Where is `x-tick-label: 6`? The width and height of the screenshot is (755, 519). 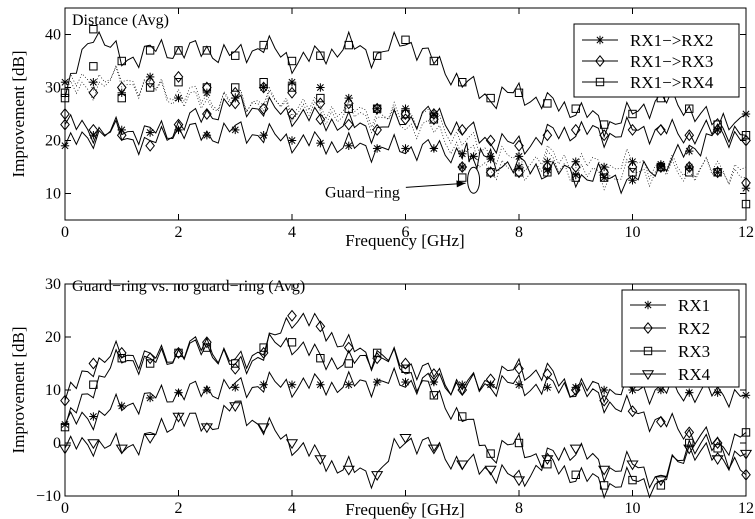 x-tick-label: 6 is located at coordinates (406, 232).